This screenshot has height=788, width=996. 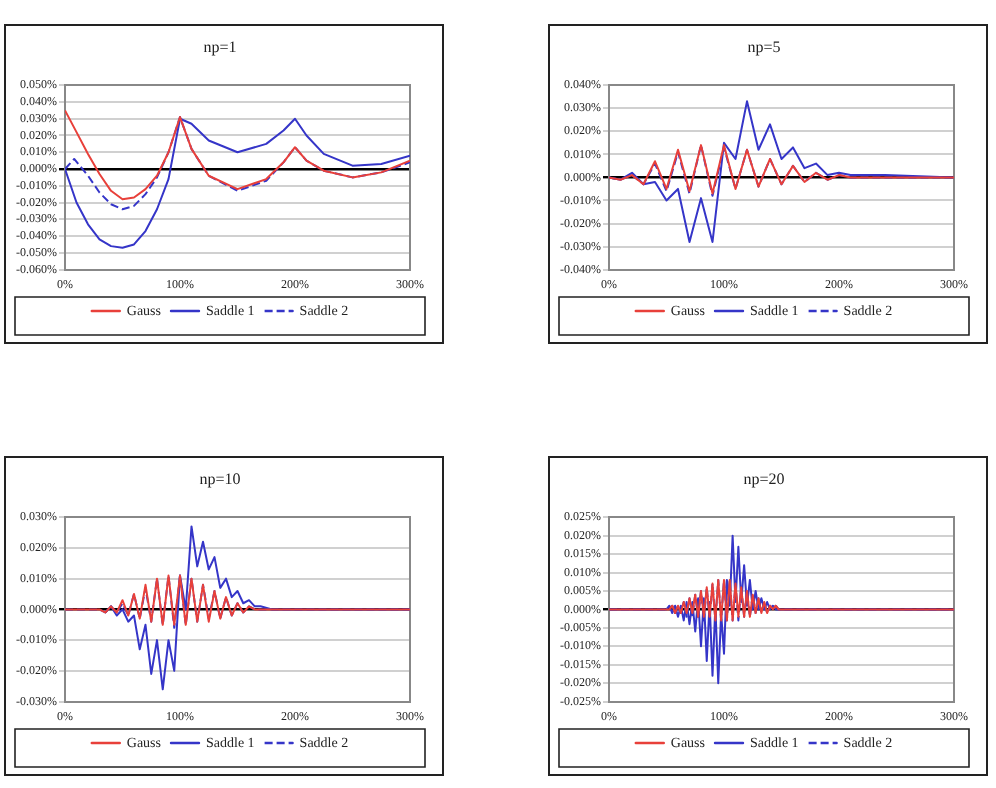 What do you see at coordinates (764, 46) in the screenshot?
I see `chart-title: np=5` at bounding box center [764, 46].